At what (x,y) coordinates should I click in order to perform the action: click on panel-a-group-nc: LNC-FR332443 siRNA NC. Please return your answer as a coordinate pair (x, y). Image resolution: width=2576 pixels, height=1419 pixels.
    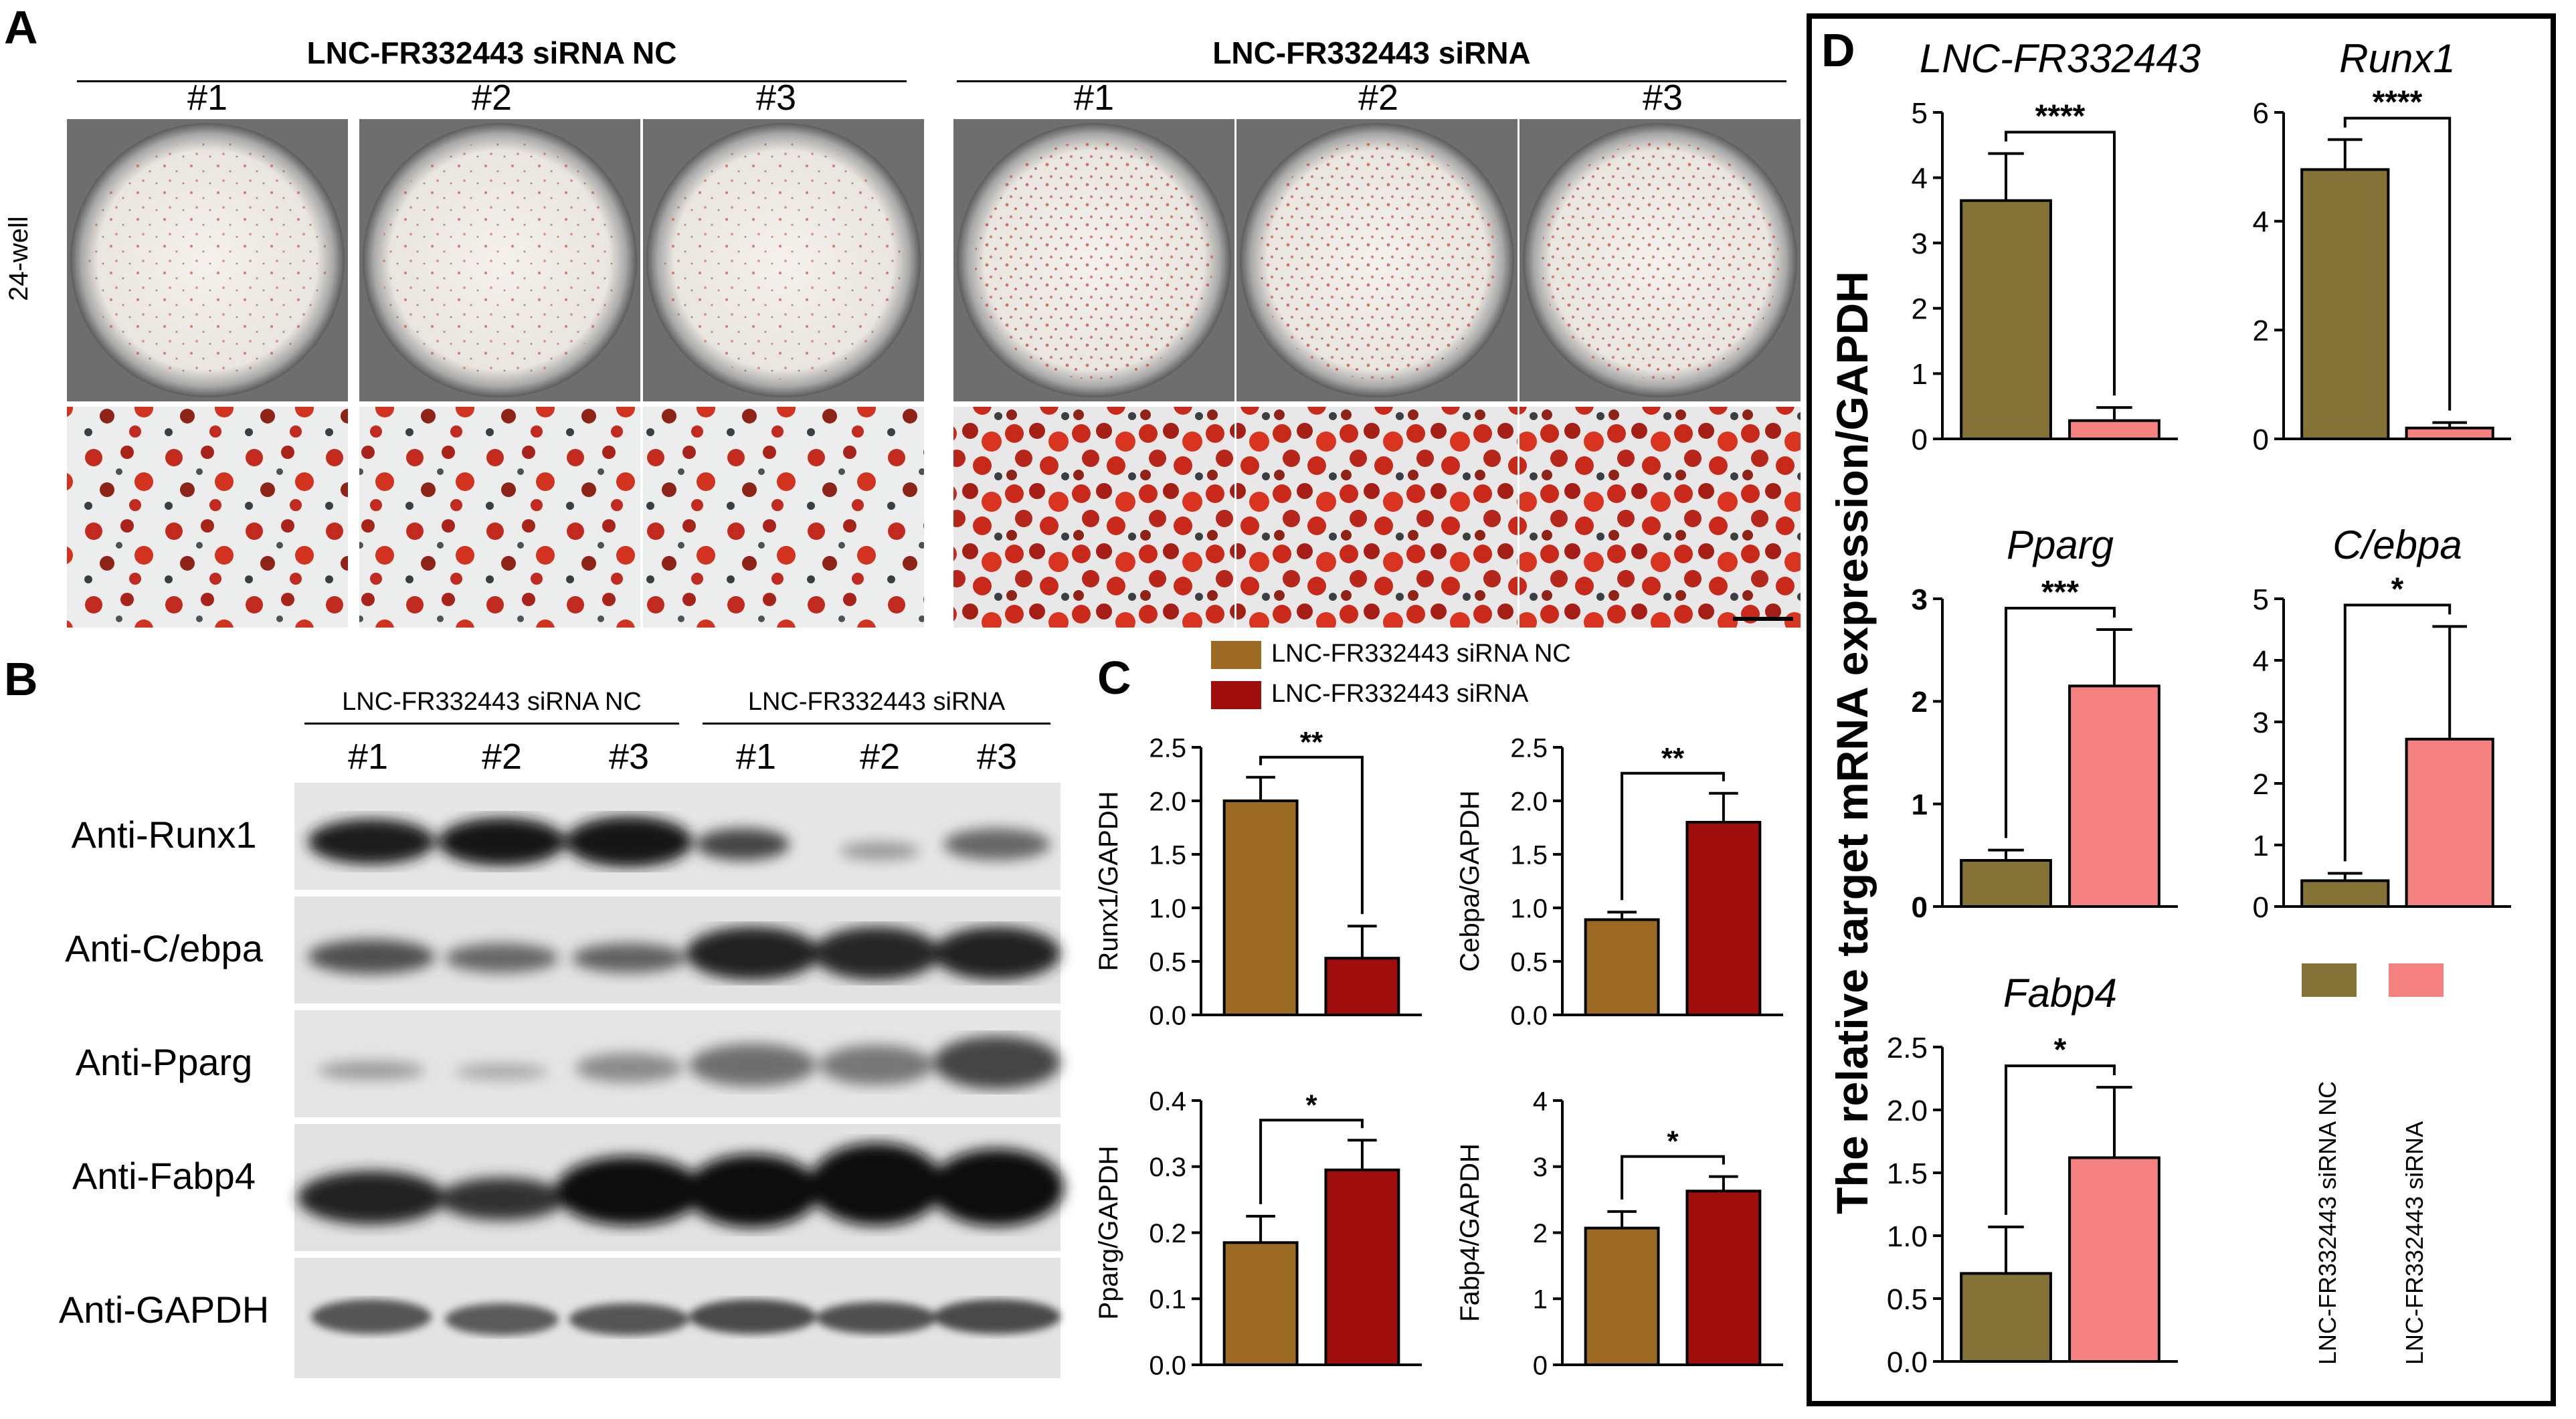
    Looking at the image, I should click on (491, 52).